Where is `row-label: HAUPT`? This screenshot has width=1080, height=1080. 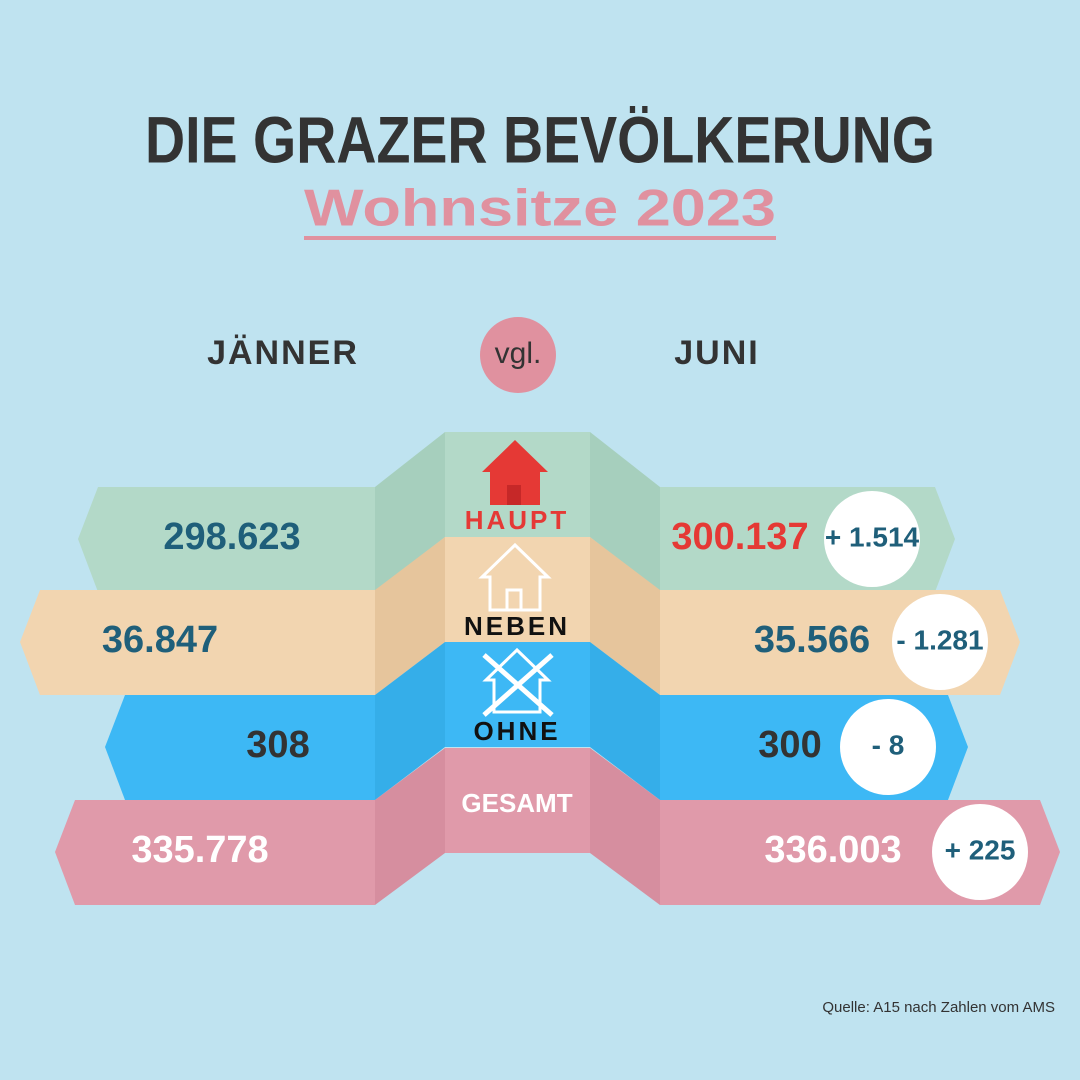 row-label: HAUPT is located at coordinates (517, 520).